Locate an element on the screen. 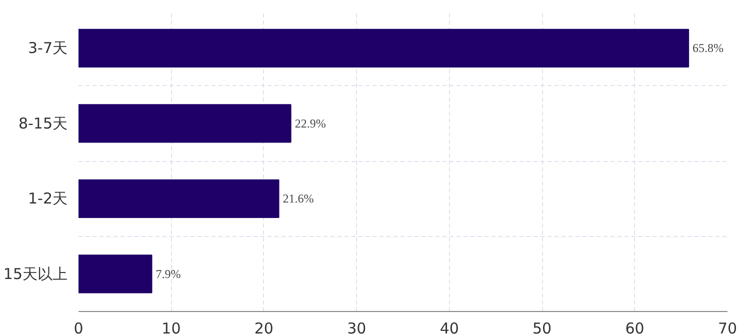  x-tick-label: 40 is located at coordinates (449, 328).